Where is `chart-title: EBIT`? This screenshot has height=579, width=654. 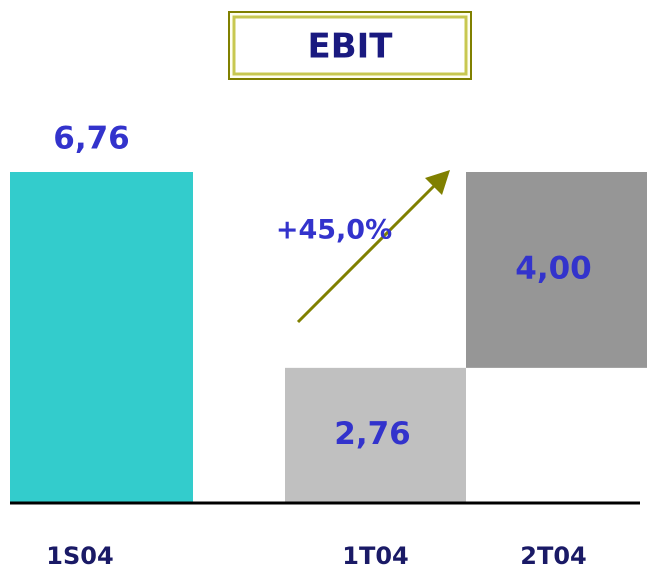 chart-title: EBIT is located at coordinates (351, 47).